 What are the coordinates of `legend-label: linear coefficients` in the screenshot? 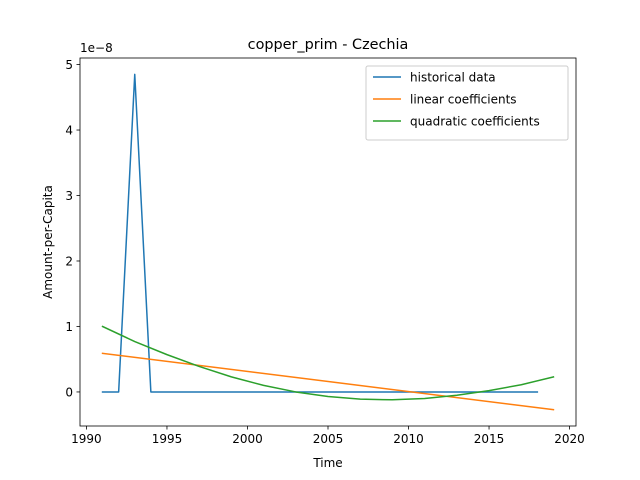 It's located at (463, 100).